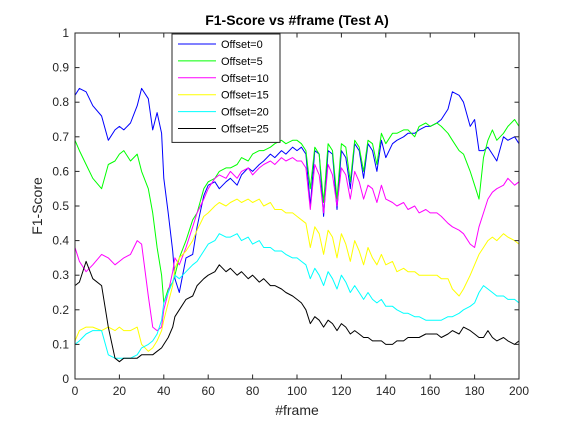 This screenshot has width=574, height=425. What do you see at coordinates (65, 379) in the screenshot?
I see `y-tick-label: 0` at bounding box center [65, 379].